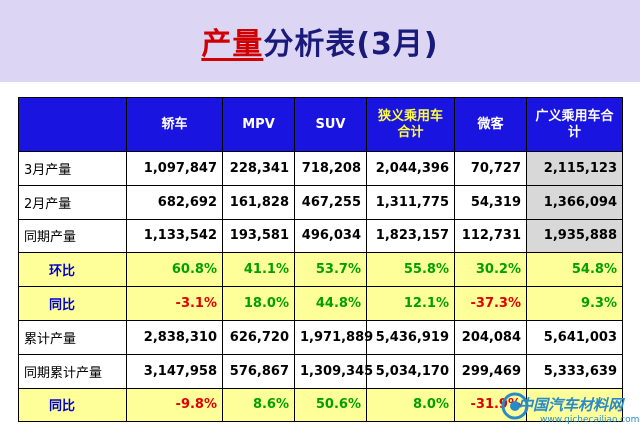  What do you see at coordinates (410, 168) in the screenshot?
I see `table-cell: 2,044,396` at bounding box center [410, 168].